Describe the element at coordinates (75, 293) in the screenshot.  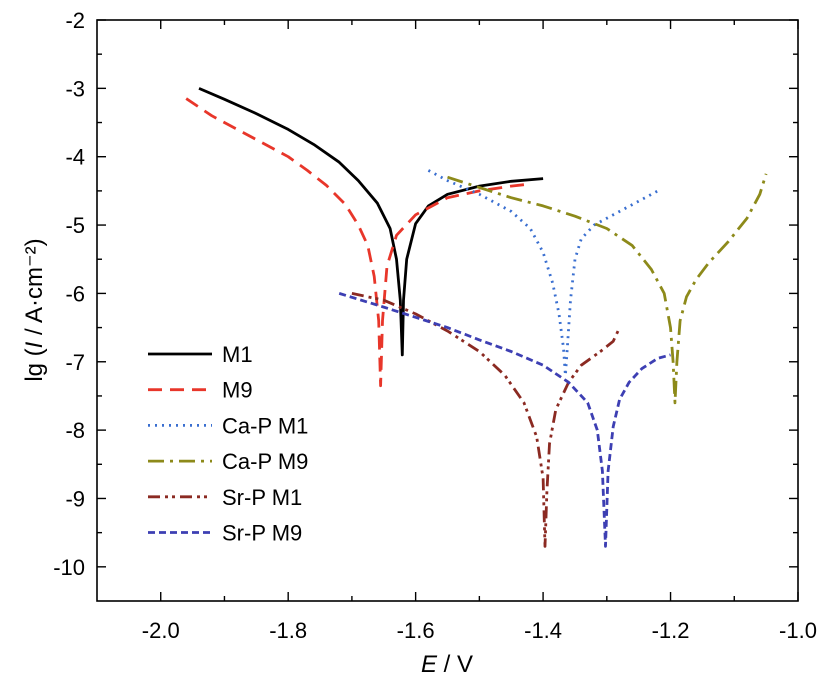
I see `y-tick-label: -6` at that location.